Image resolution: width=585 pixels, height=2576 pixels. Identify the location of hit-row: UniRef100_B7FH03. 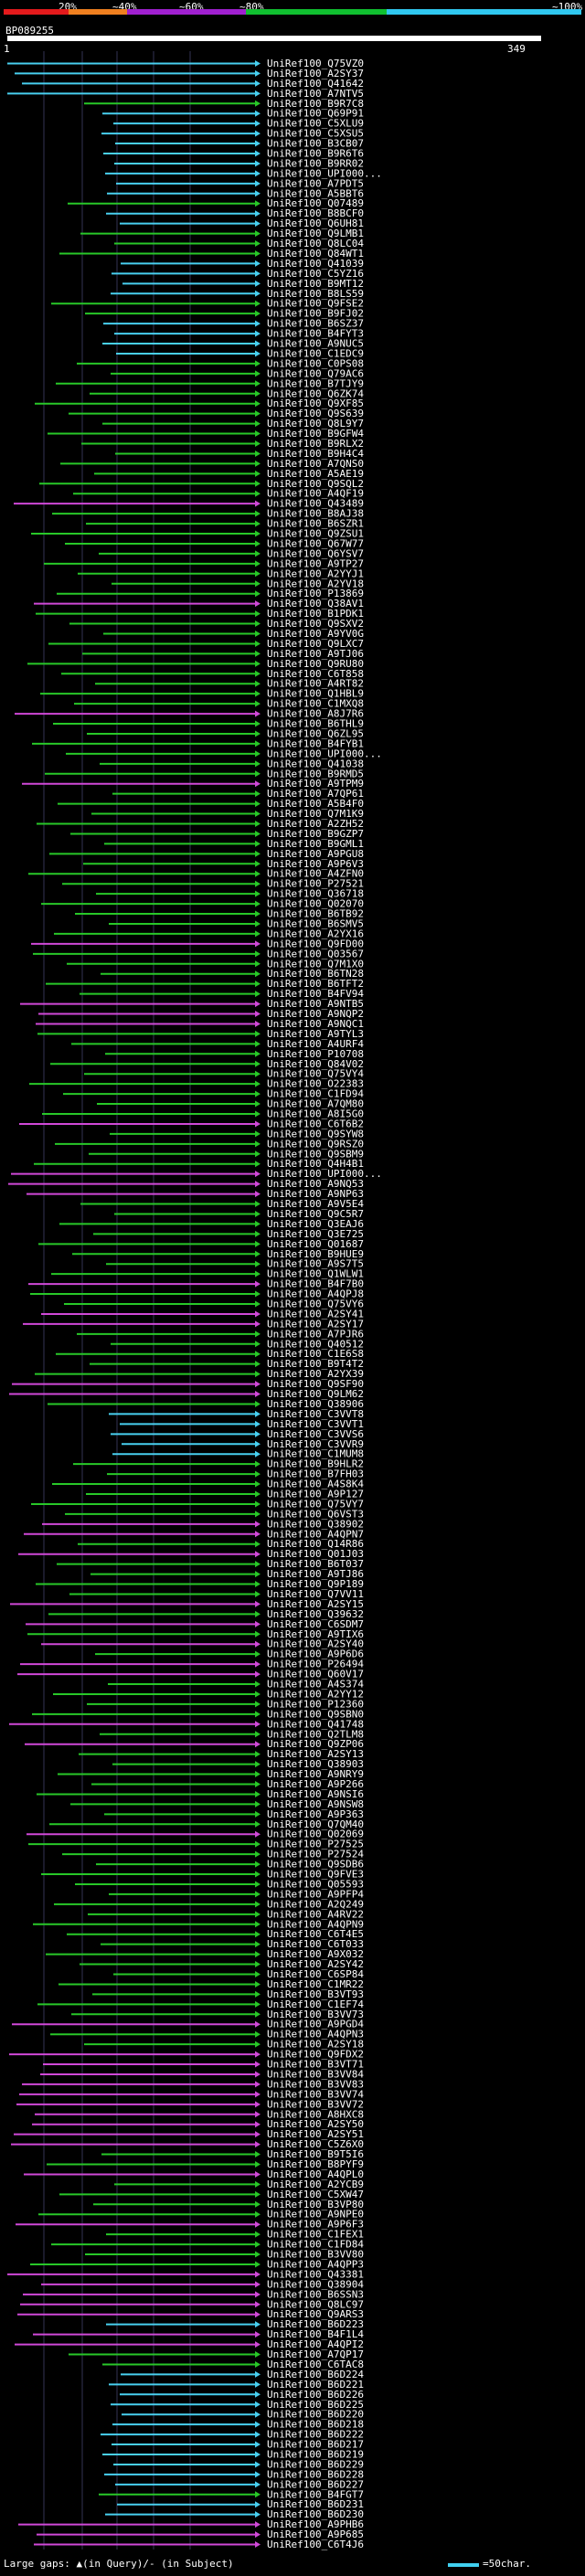
(236, 1474).